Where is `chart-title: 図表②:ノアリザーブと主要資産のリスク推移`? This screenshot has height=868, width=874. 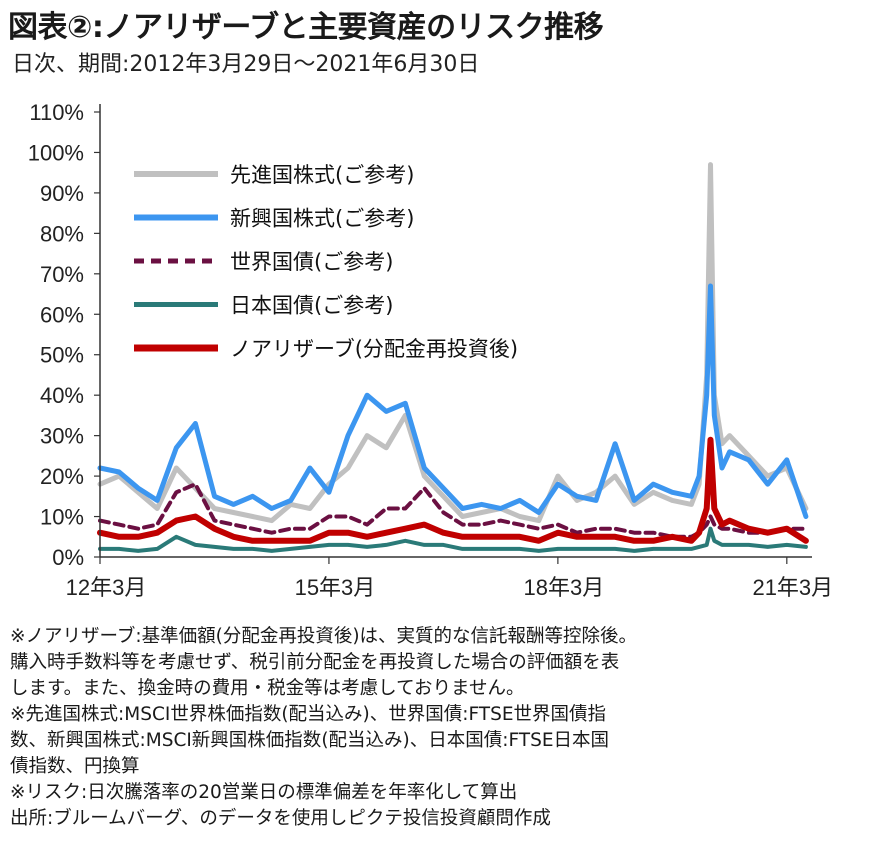 chart-title: 図表②:ノアリザーブと主要資産のリスク推移 is located at coordinates (306, 27).